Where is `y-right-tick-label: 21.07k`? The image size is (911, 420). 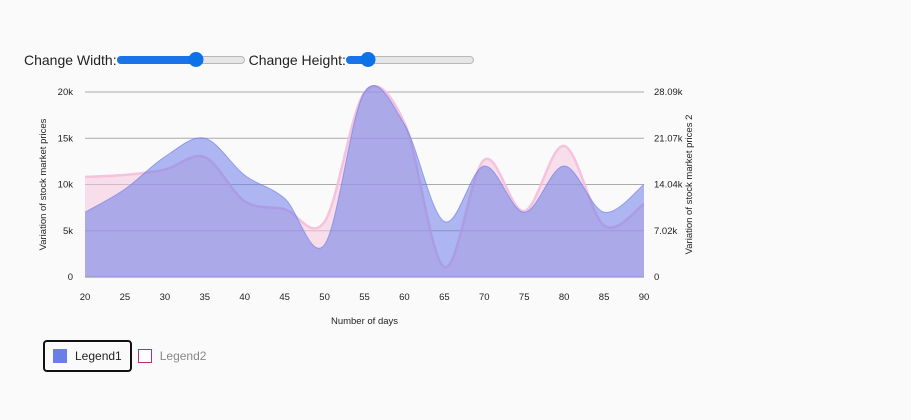 y-right-tick-label: 21.07k is located at coordinates (668, 138).